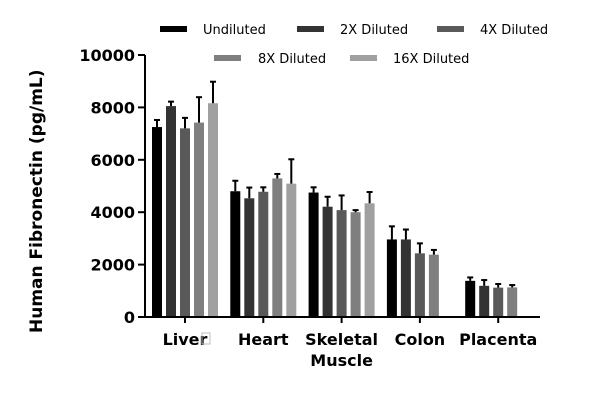 The height and width of the screenshot is (403, 600). What do you see at coordinates (420, 339) in the screenshot?
I see `x-category-label: Colon` at bounding box center [420, 339].